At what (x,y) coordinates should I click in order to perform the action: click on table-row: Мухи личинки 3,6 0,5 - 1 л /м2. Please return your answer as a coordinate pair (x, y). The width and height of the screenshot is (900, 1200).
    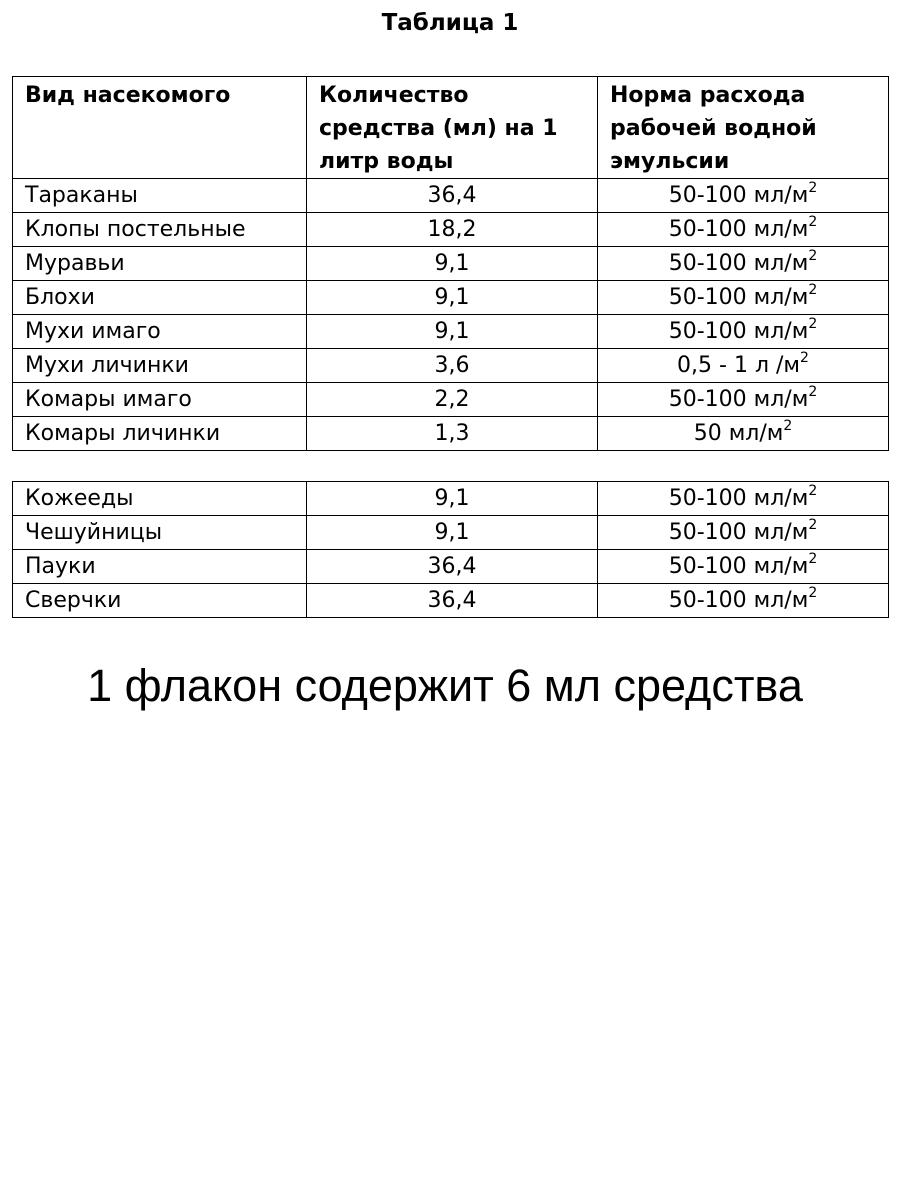
    Looking at the image, I should click on (450, 365).